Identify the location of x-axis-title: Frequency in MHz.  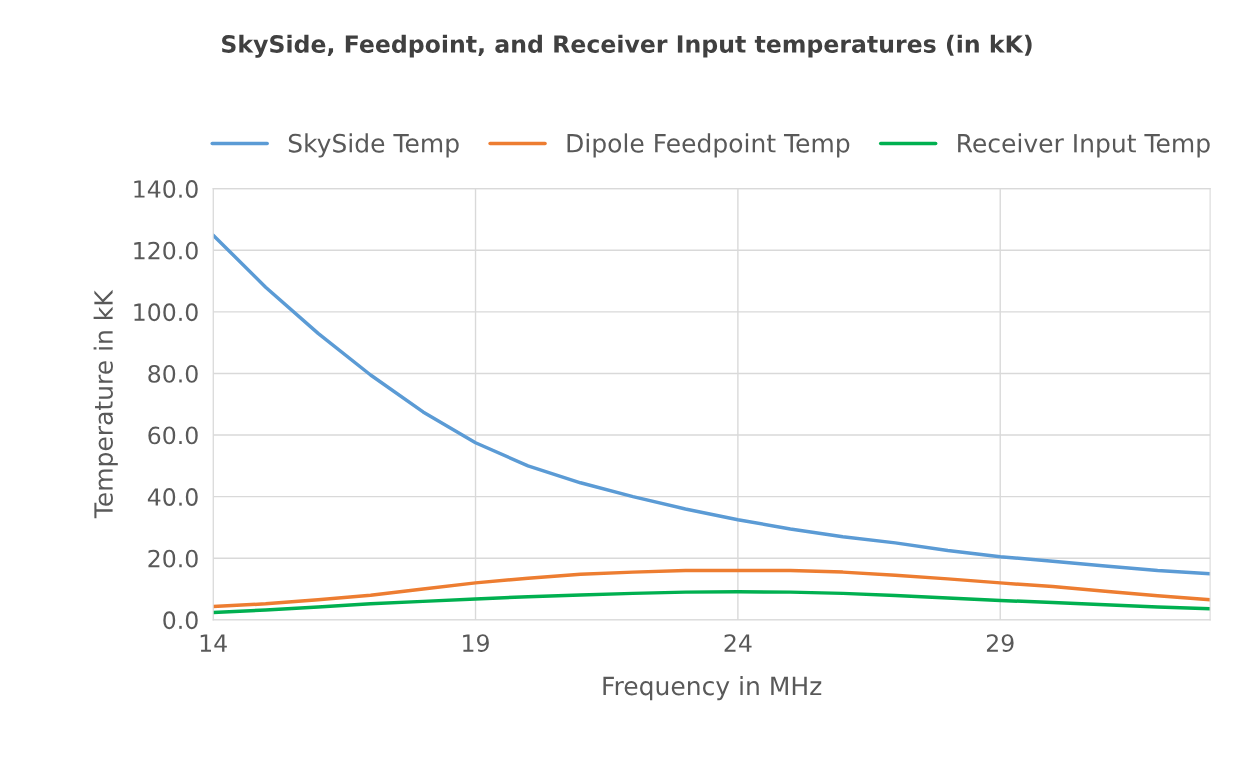
(712, 688).